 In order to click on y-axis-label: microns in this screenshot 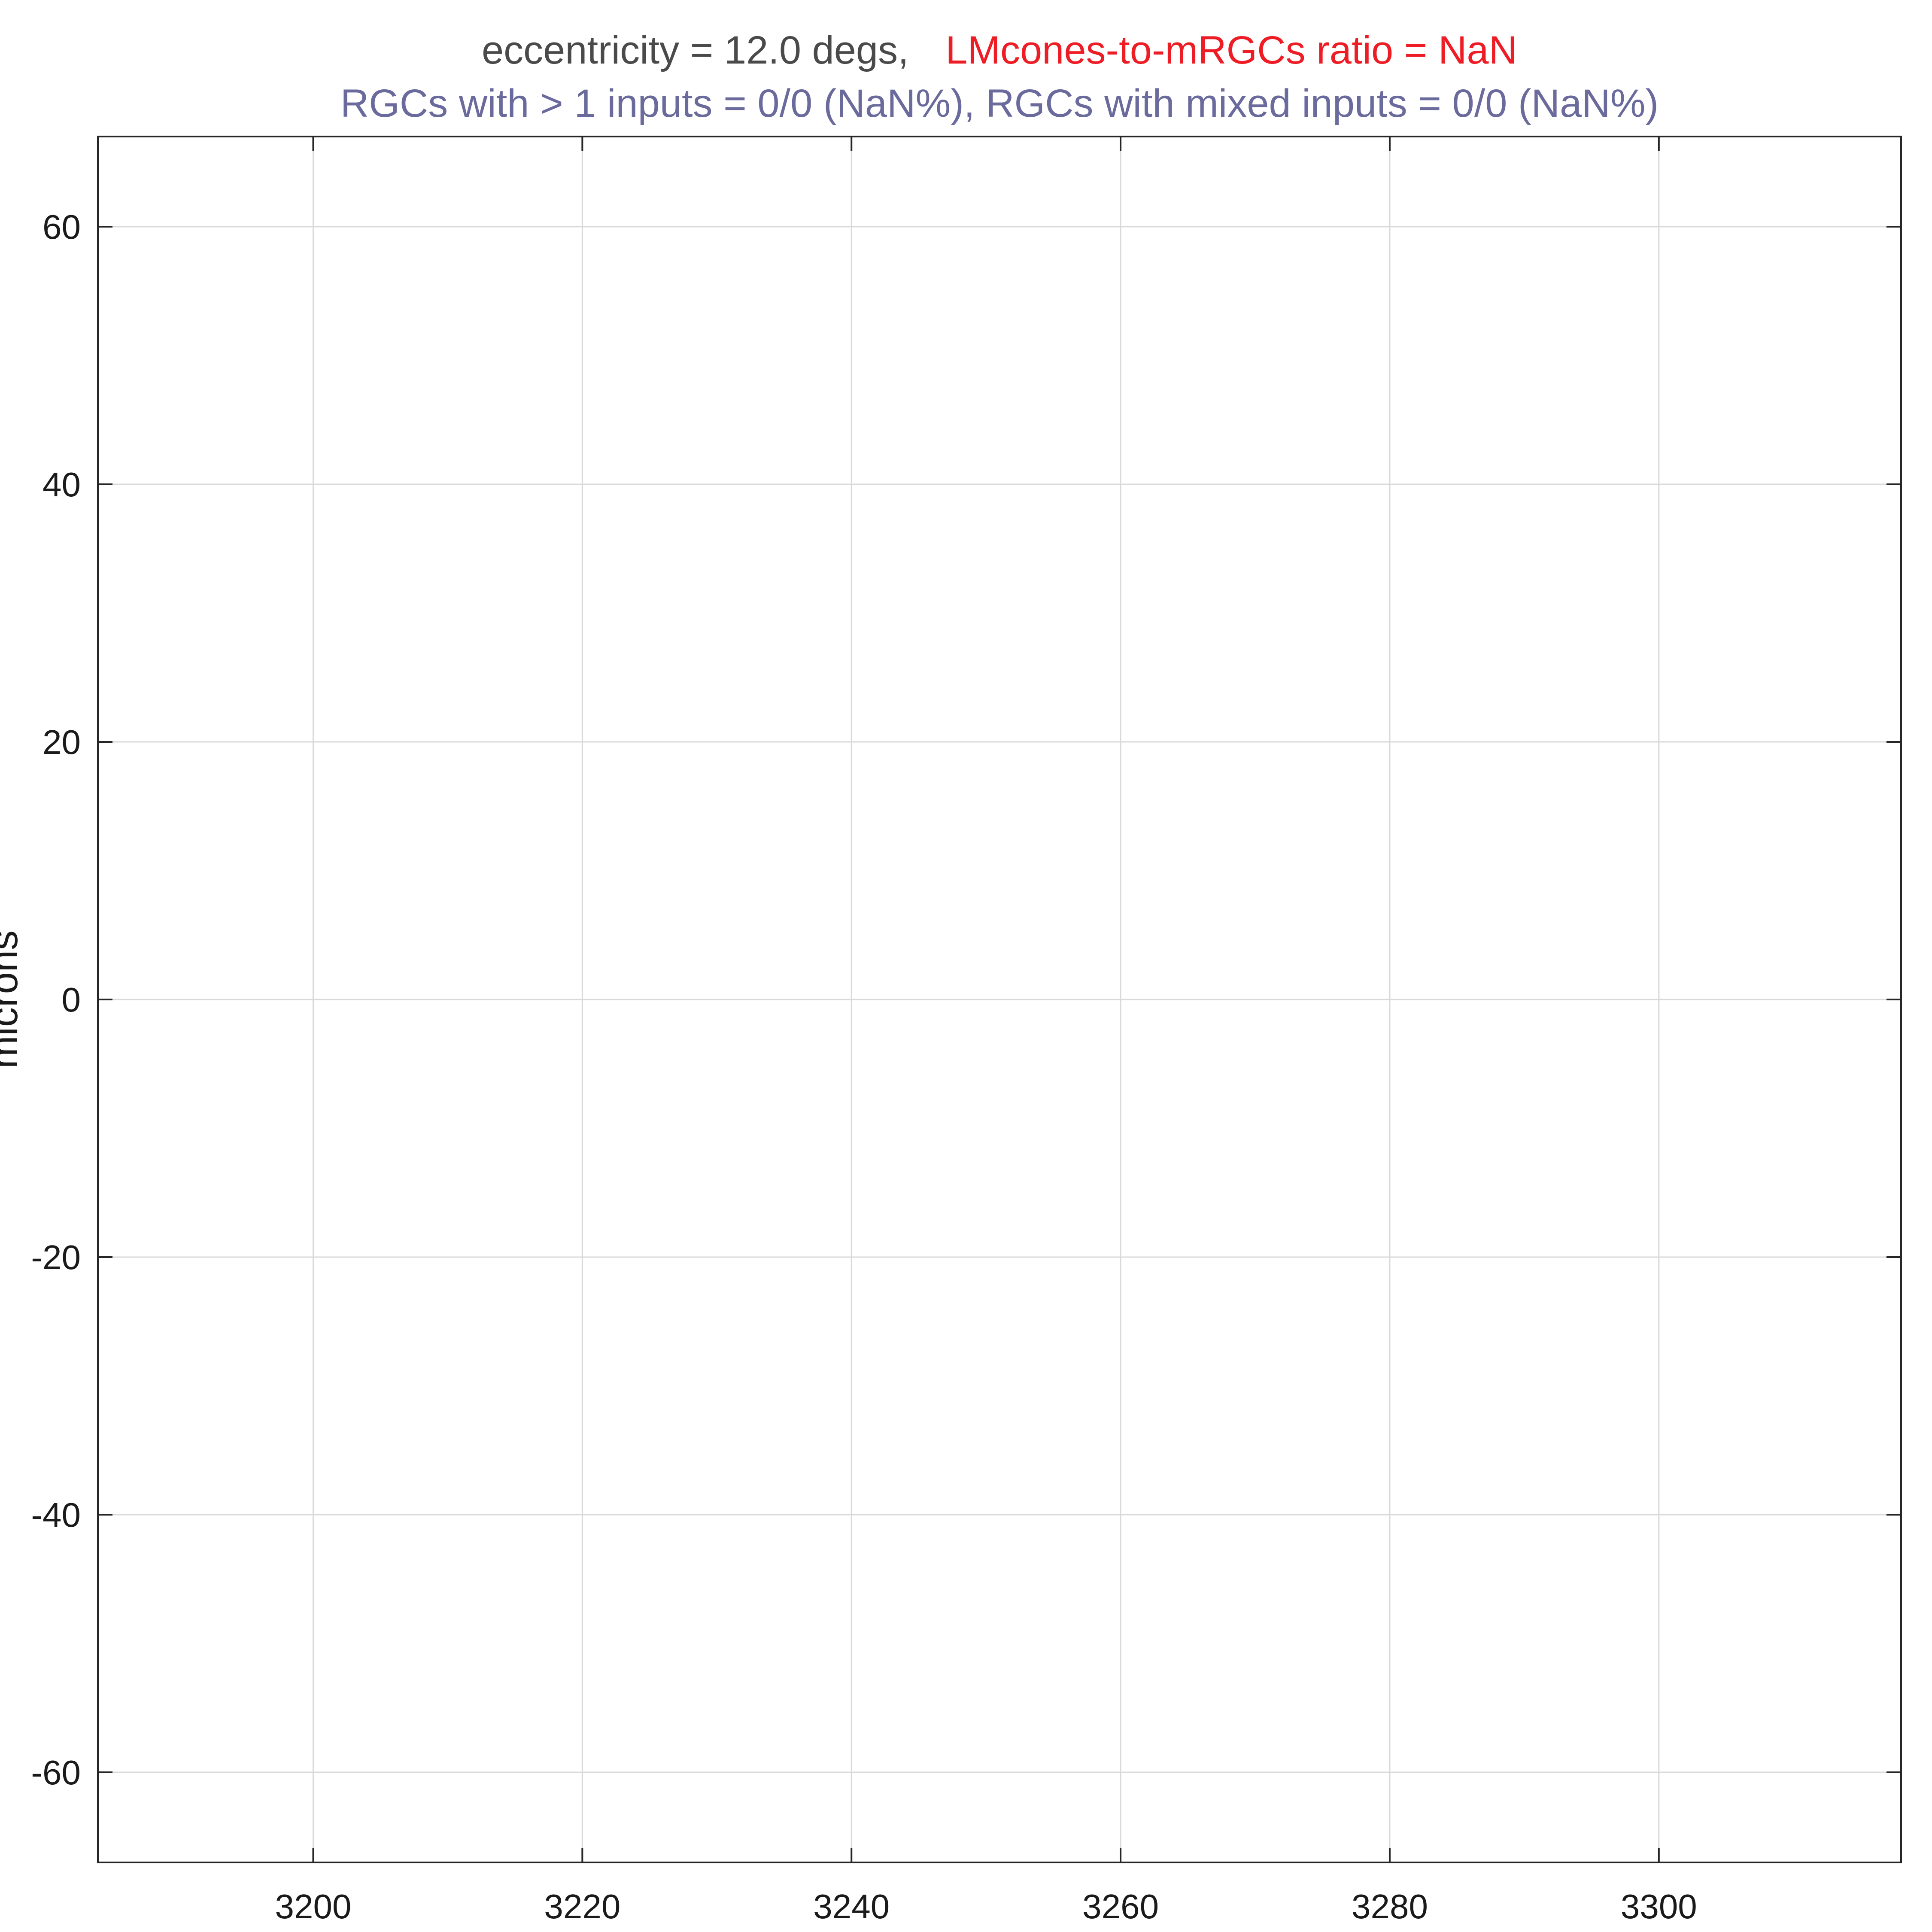, I will do `click(13, 999)`.